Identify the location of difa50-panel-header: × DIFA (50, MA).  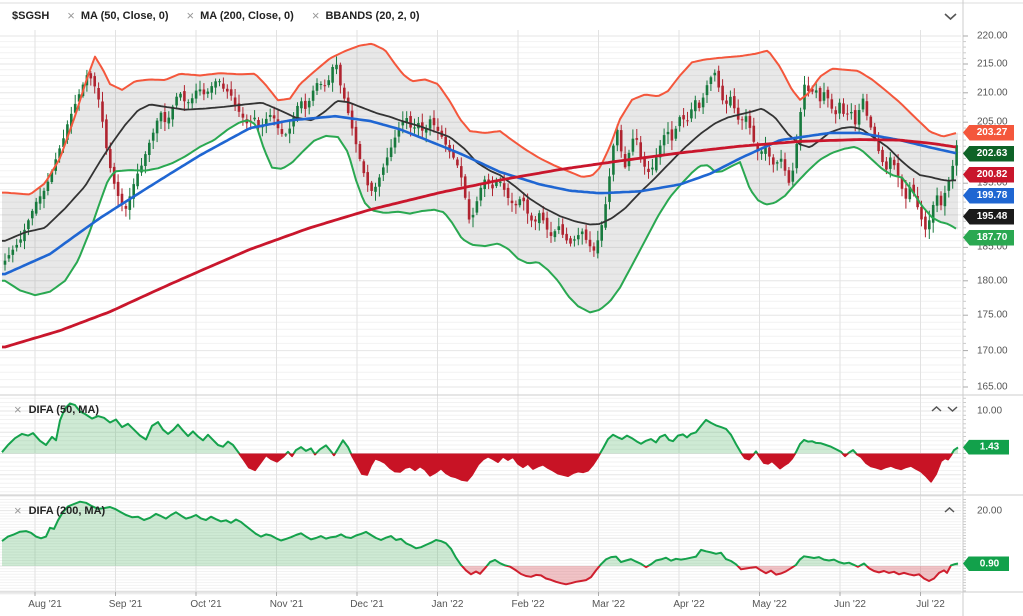
(56, 409).